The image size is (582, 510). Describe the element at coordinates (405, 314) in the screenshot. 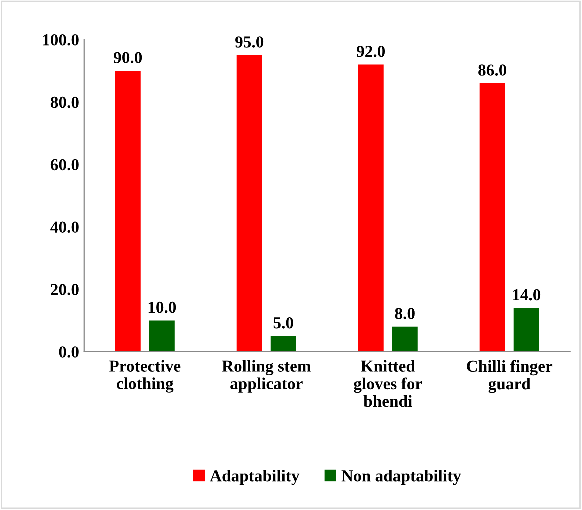

I see `data-label: 8.0` at that location.